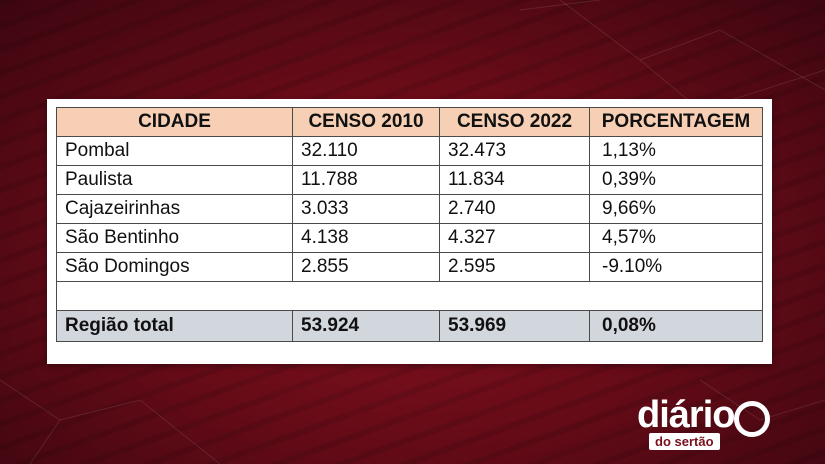 This screenshot has width=825, height=464. What do you see at coordinates (366, 238) in the screenshot?
I see `census-2010-cell: 4.138` at bounding box center [366, 238].